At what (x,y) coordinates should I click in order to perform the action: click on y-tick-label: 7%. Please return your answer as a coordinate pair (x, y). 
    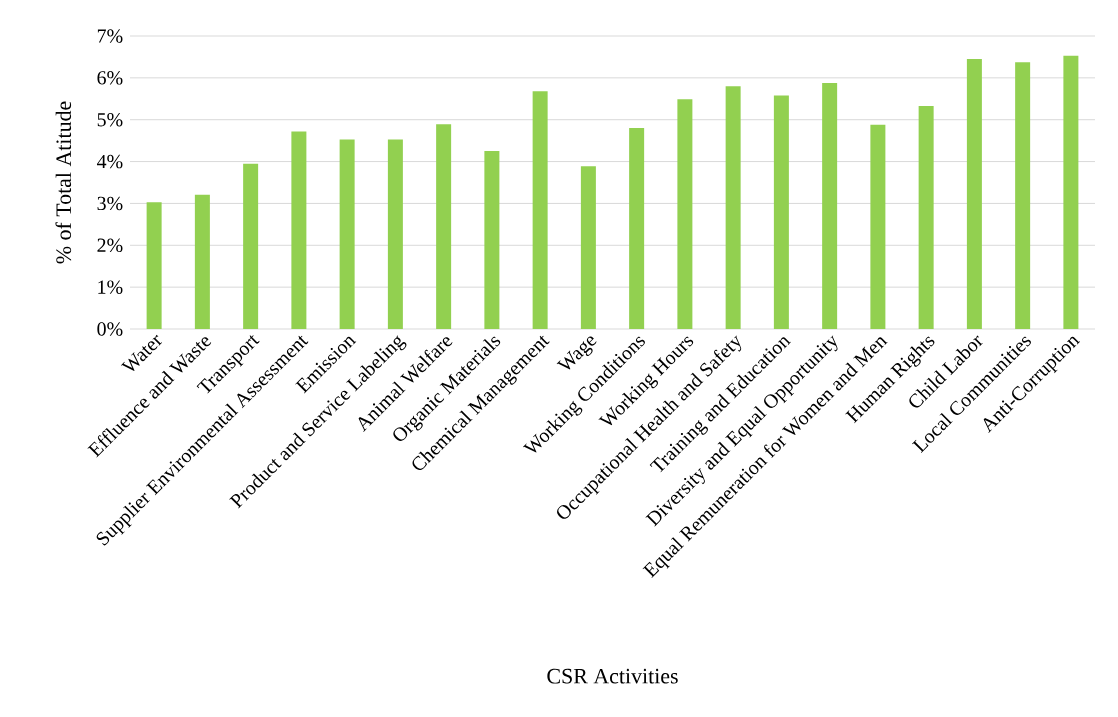
    Looking at the image, I should click on (110, 36).